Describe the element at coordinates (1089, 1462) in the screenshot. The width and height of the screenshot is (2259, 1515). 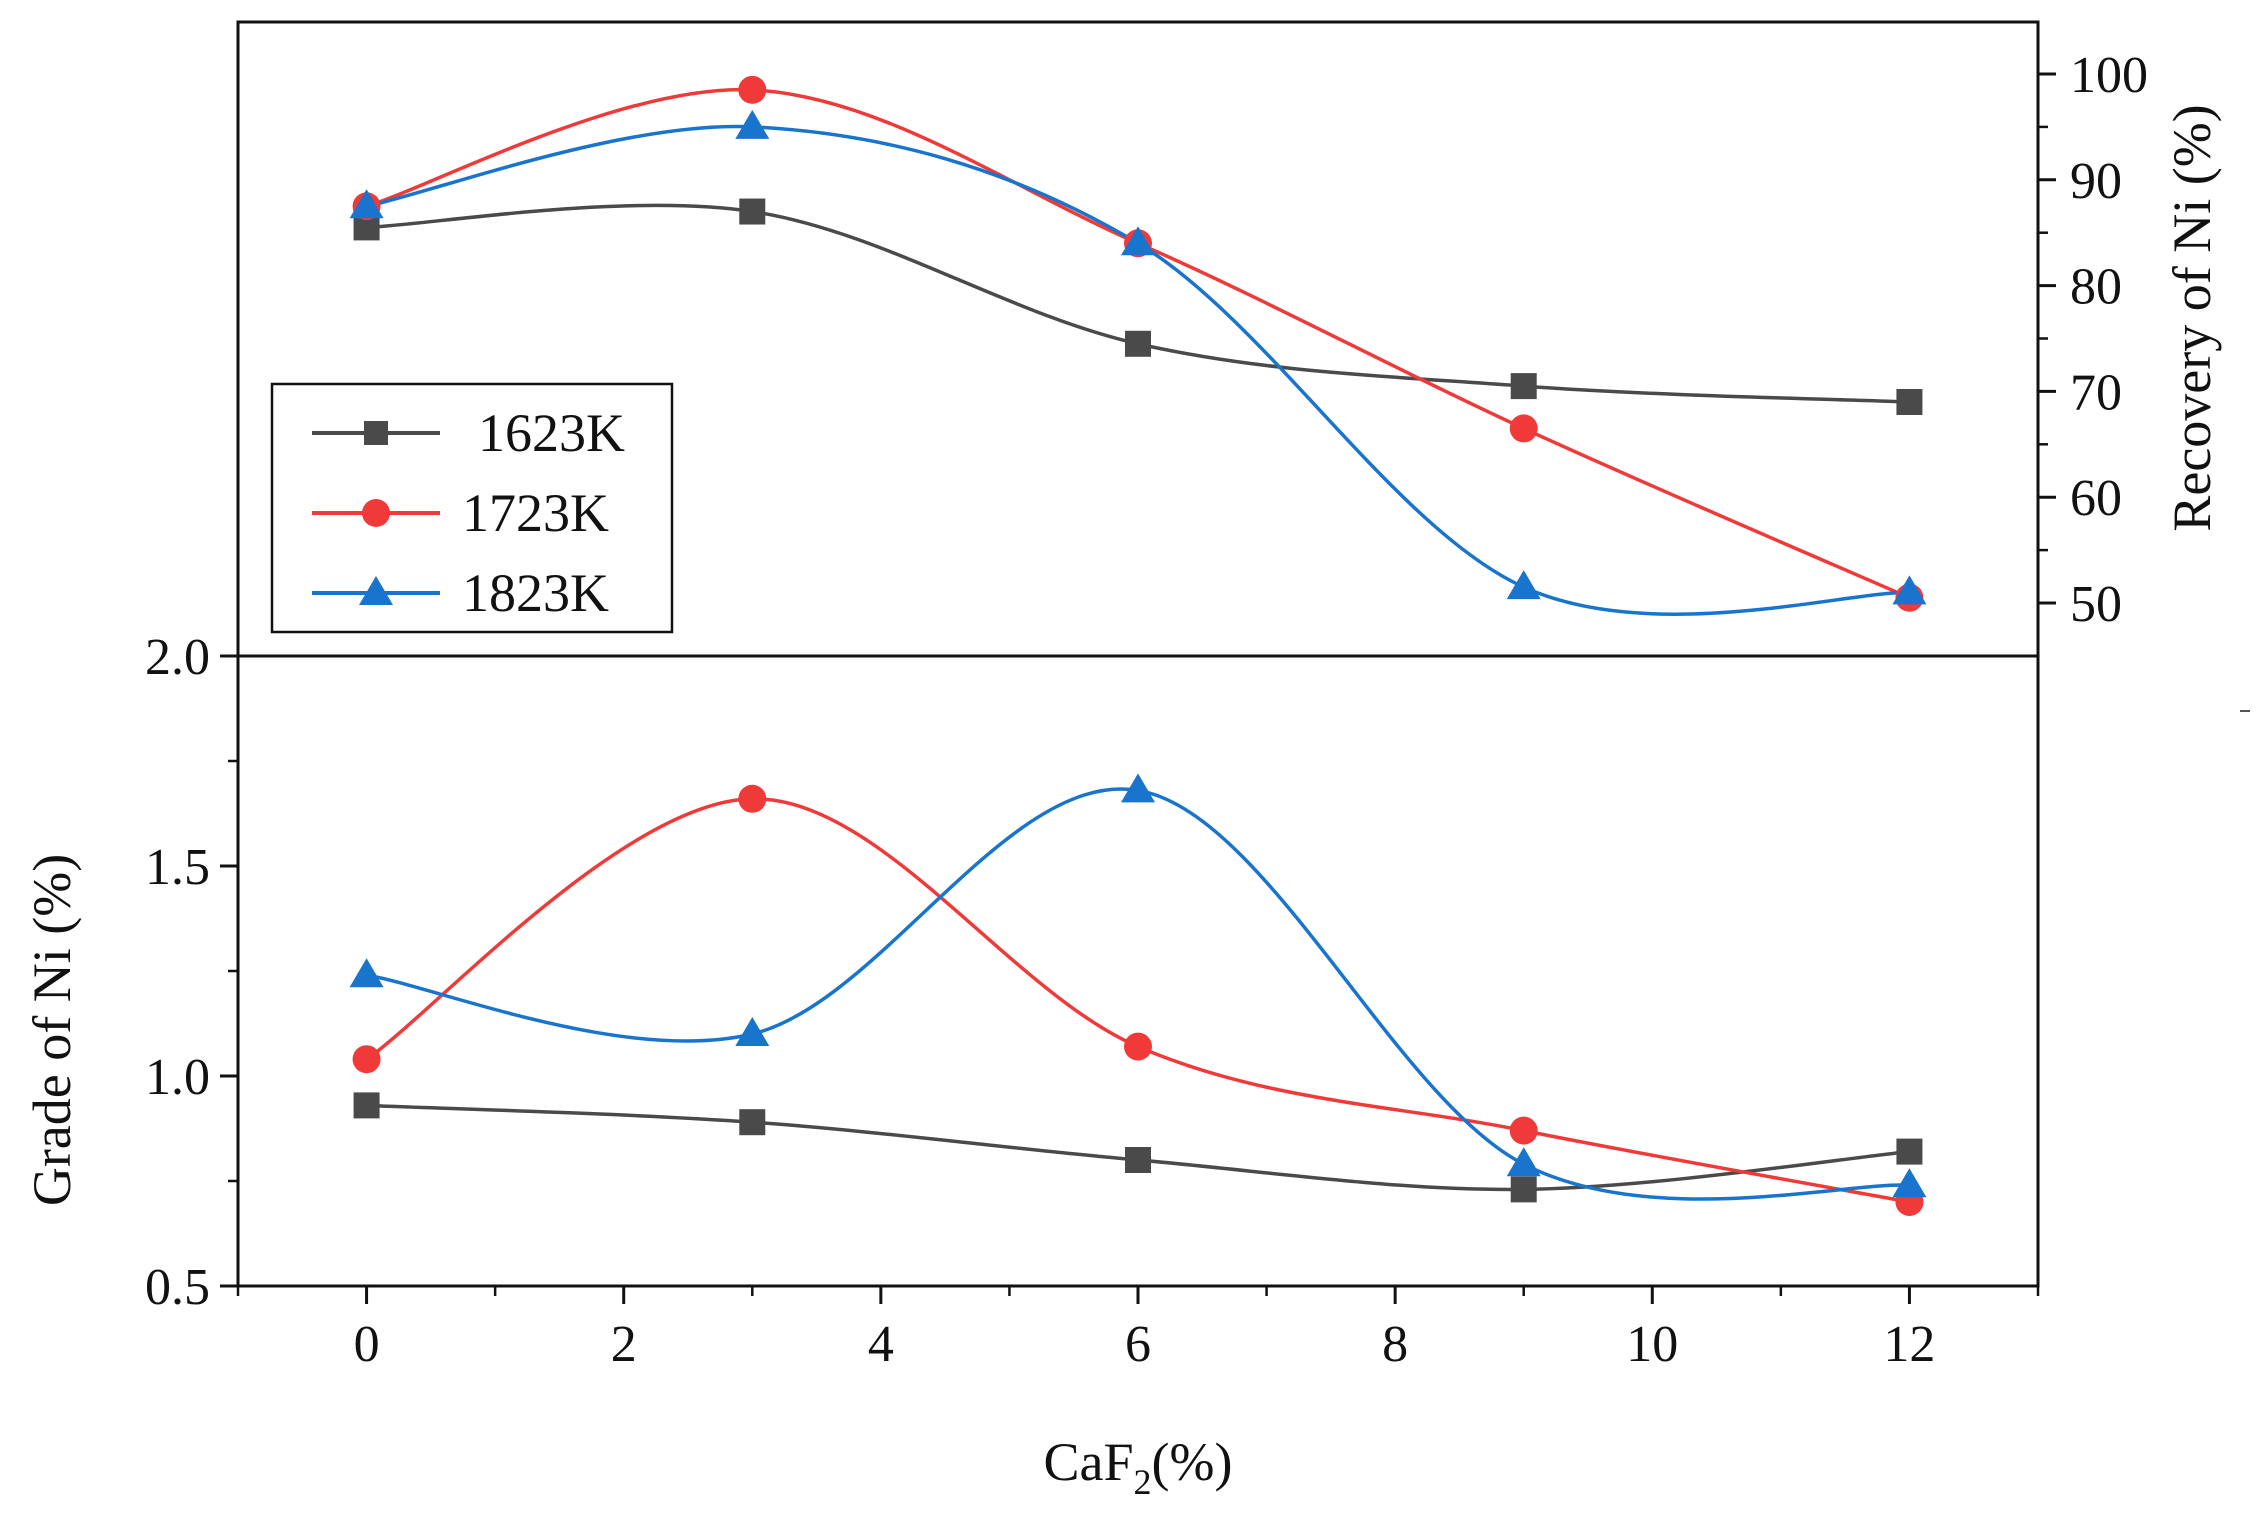
I see `x-axis-title-main: CaF` at that location.